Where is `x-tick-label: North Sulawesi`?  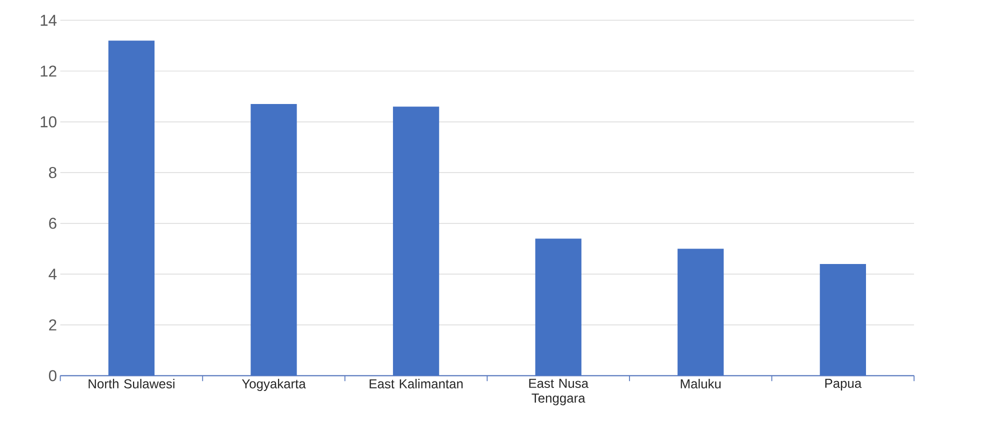
x-tick-label: North Sulawesi is located at coordinates (131, 383).